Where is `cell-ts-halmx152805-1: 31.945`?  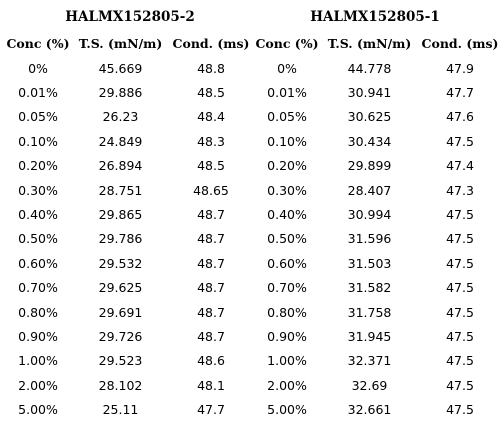 cell-ts-halmx152805-1: 31.945 is located at coordinates (369, 336).